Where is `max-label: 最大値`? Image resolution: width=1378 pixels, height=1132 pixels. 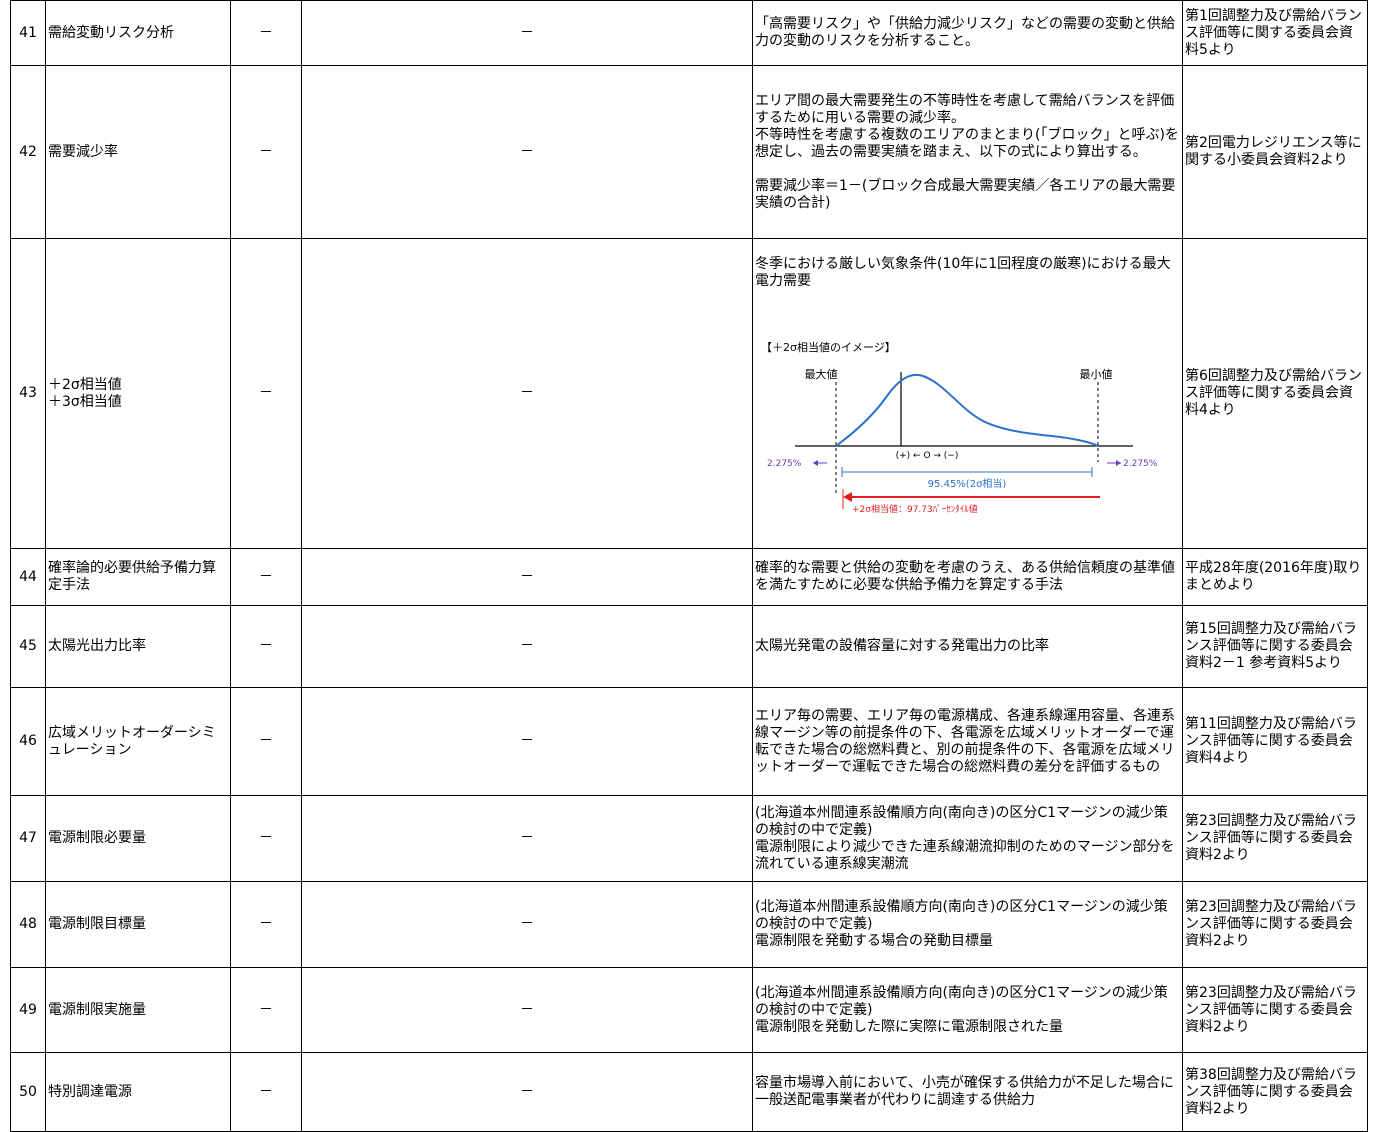 max-label: 最大値 is located at coordinates (821, 374).